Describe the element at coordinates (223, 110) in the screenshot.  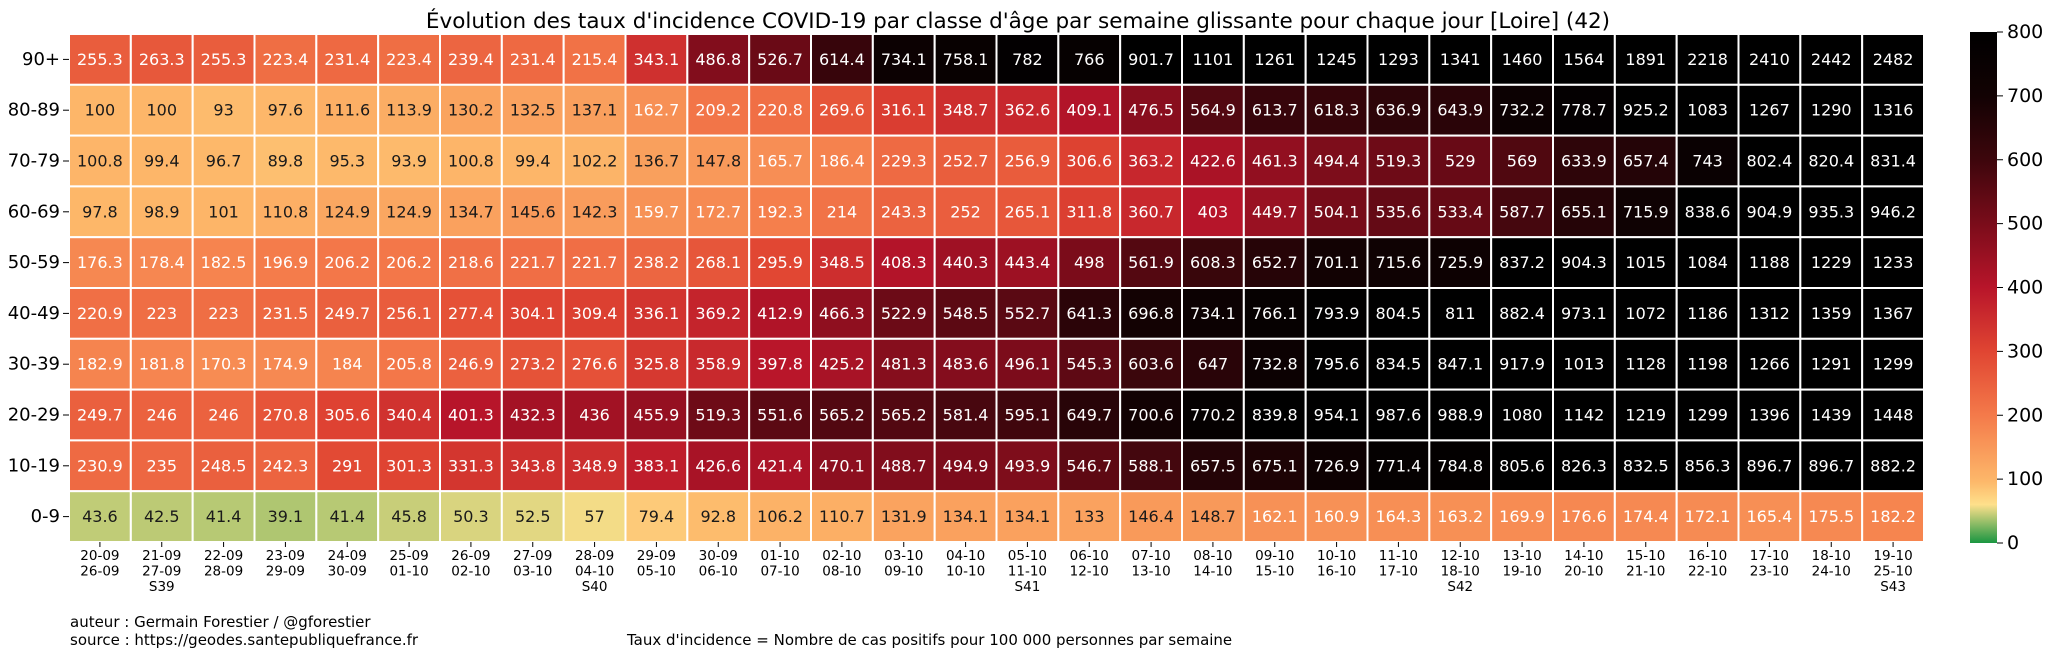
I see `cell-value-label: 93` at that location.